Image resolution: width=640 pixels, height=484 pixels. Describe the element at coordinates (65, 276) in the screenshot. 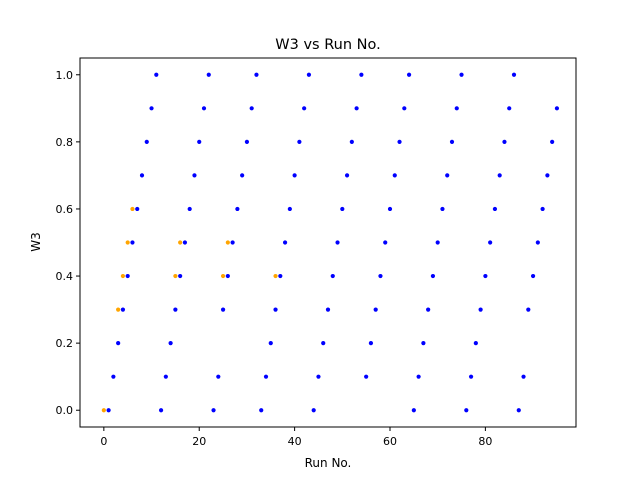

I see `y-tick-label: 0.4` at that location.